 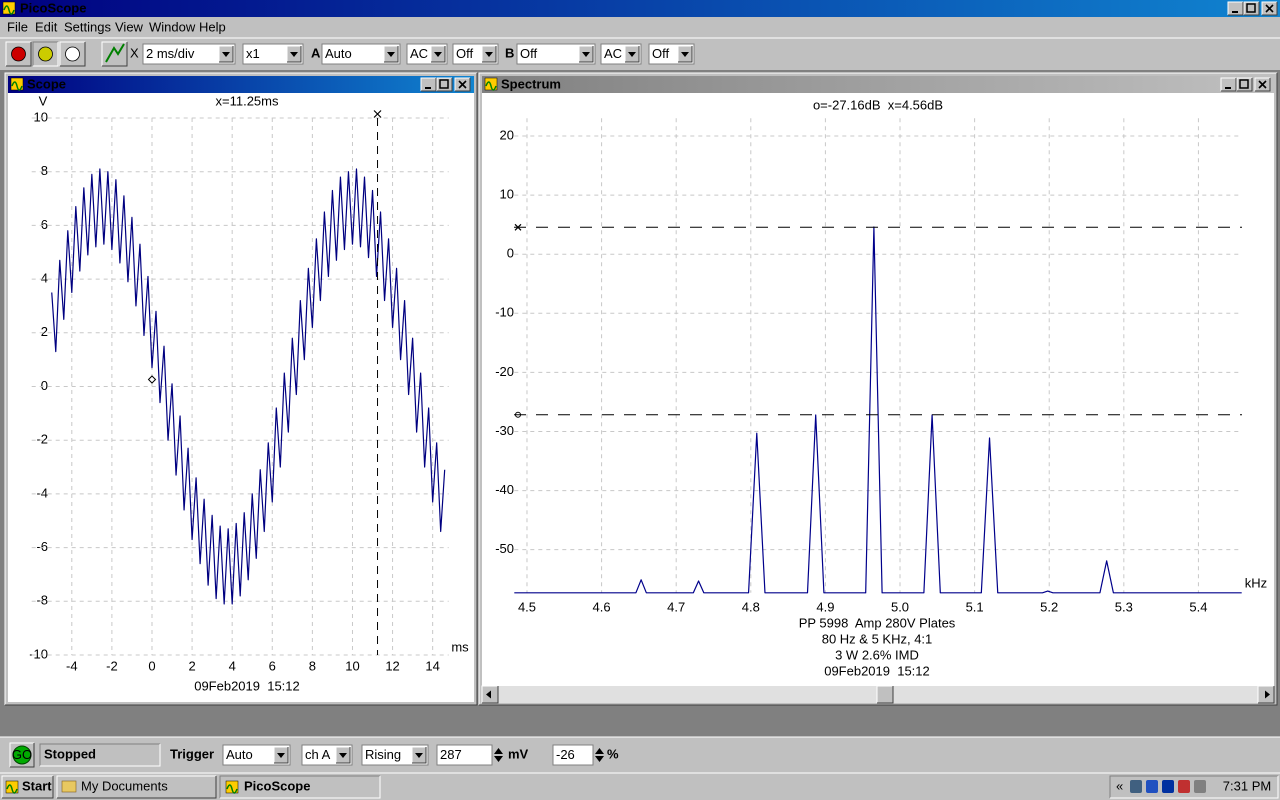 I want to click on scroll-left-arrow, so click(x=488, y=694).